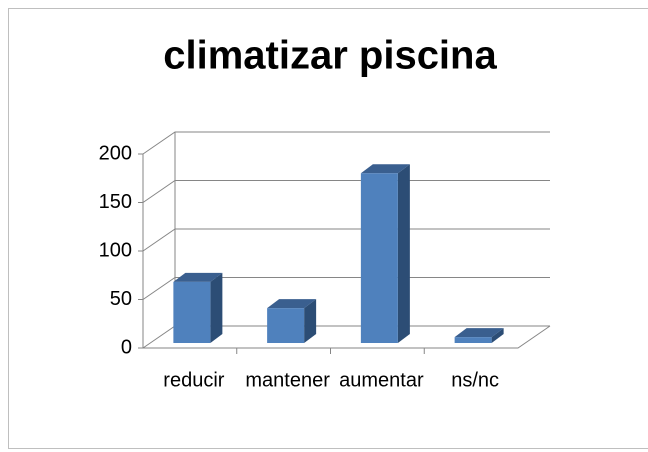 This screenshot has height=452, width=648. I want to click on y-tick-label: 100, so click(115, 250).